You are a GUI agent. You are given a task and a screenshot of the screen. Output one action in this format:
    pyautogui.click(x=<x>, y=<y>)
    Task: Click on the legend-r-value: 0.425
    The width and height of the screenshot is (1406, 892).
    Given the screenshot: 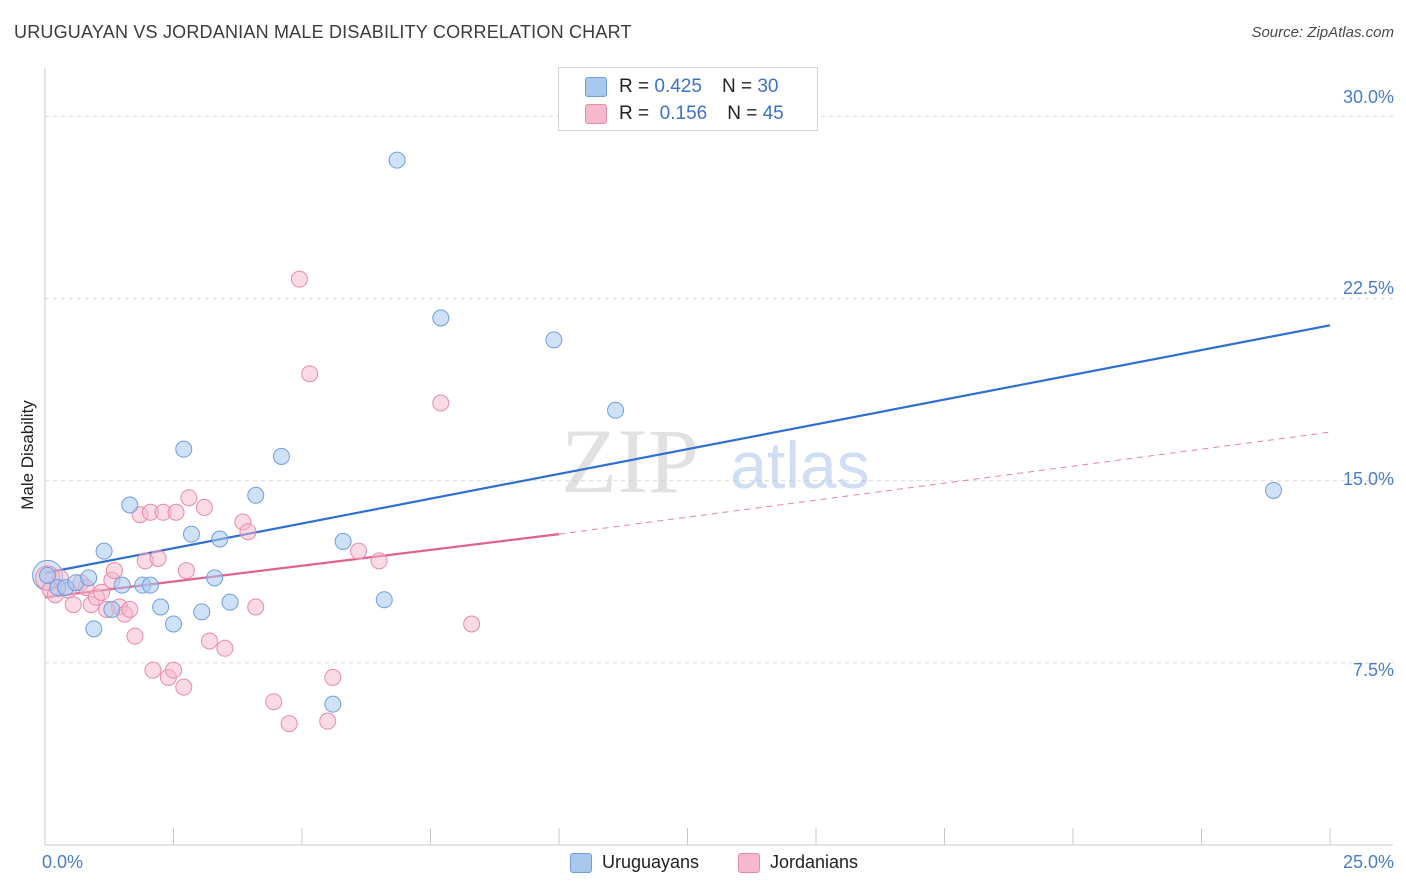 What is the action you would take?
    pyautogui.click(x=678, y=86)
    